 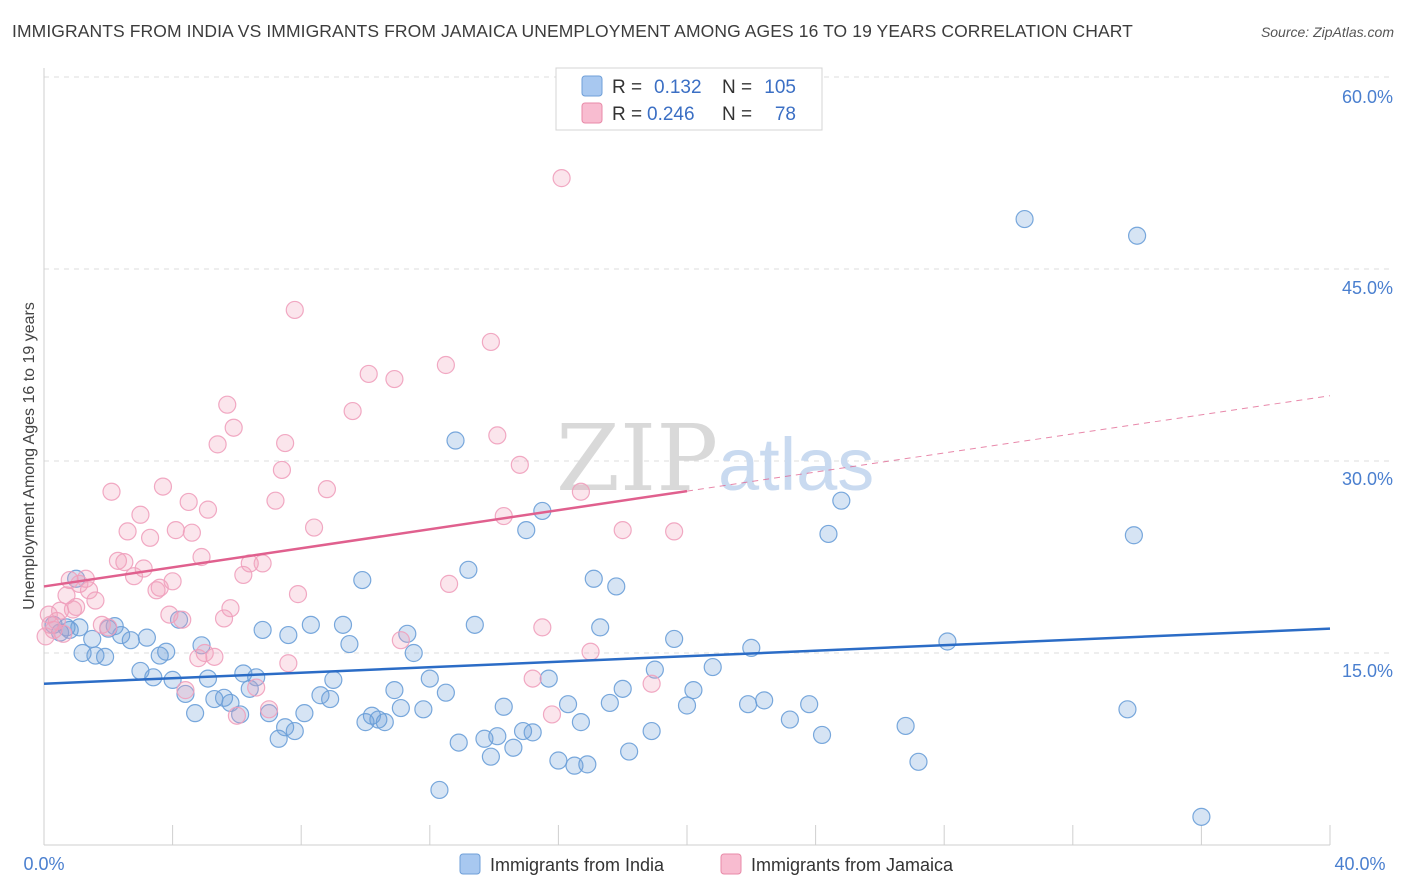 I want to click on y-axis-label: Unemployment Among Ages 16 to 19 years, so click(x=29, y=456).